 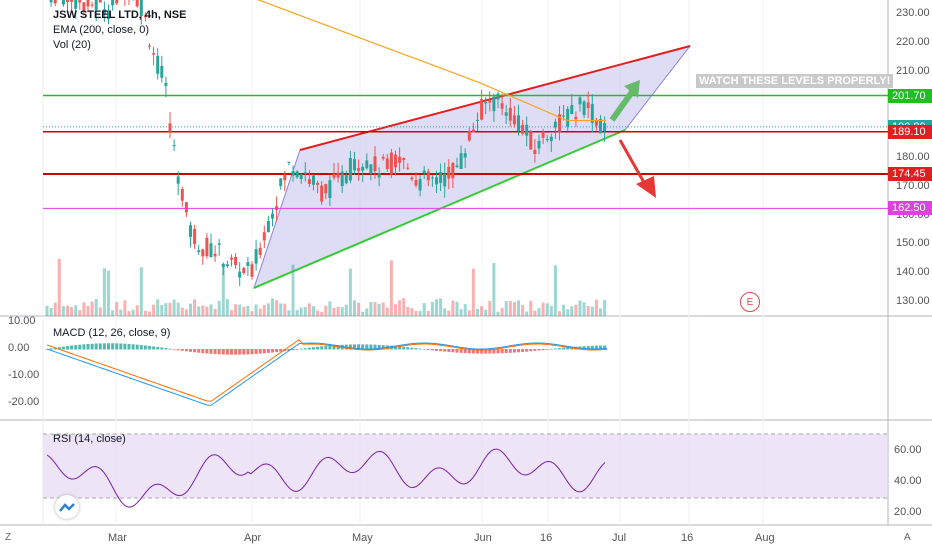 What do you see at coordinates (24, 375) in the screenshot?
I see `macd-tick-label: -10.00` at bounding box center [24, 375].